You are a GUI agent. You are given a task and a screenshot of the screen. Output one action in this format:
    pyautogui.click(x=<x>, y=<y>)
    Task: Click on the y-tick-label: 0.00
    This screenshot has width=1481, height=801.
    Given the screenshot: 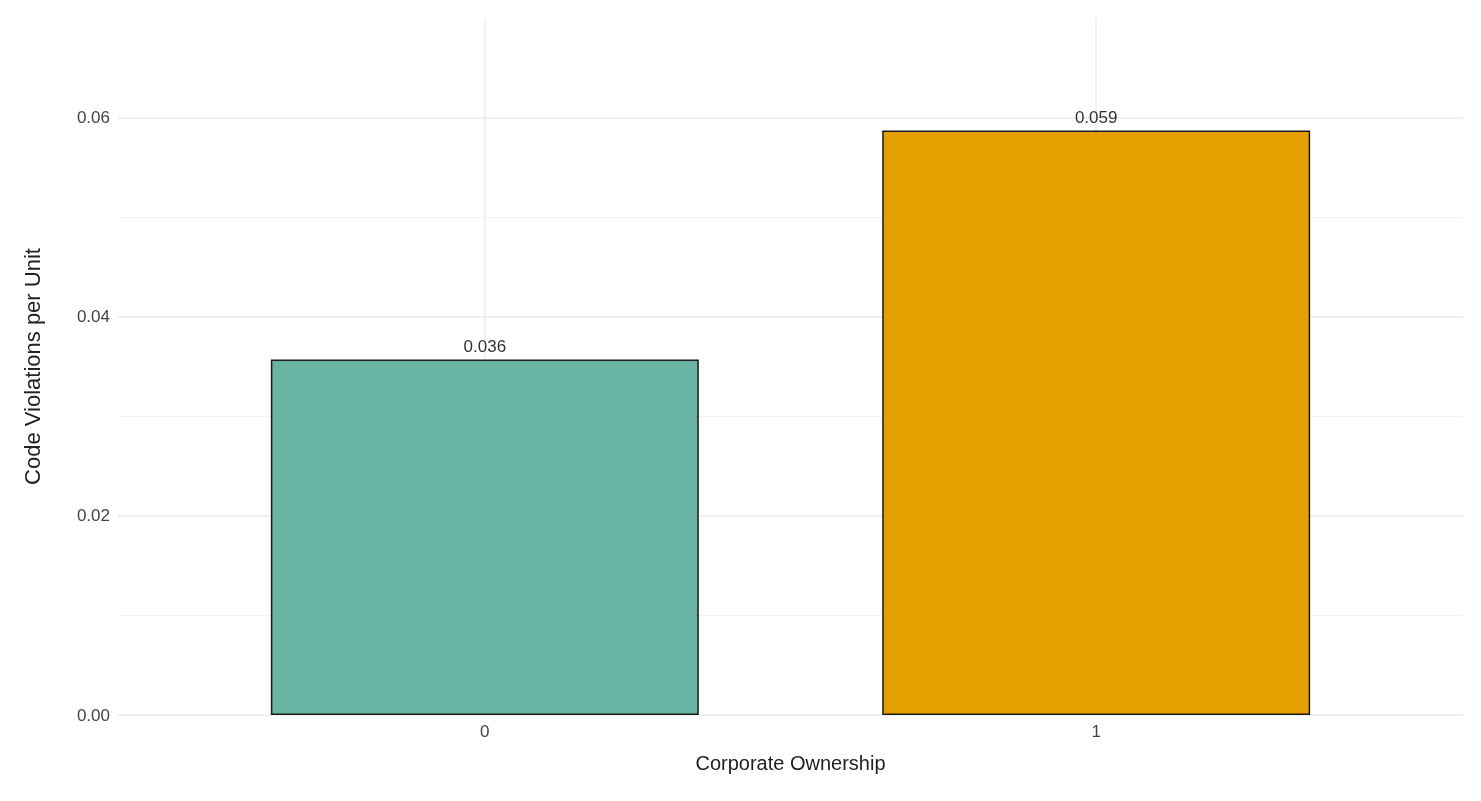 What is the action you would take?
    pyautogui.click(x=93, y=715)
    